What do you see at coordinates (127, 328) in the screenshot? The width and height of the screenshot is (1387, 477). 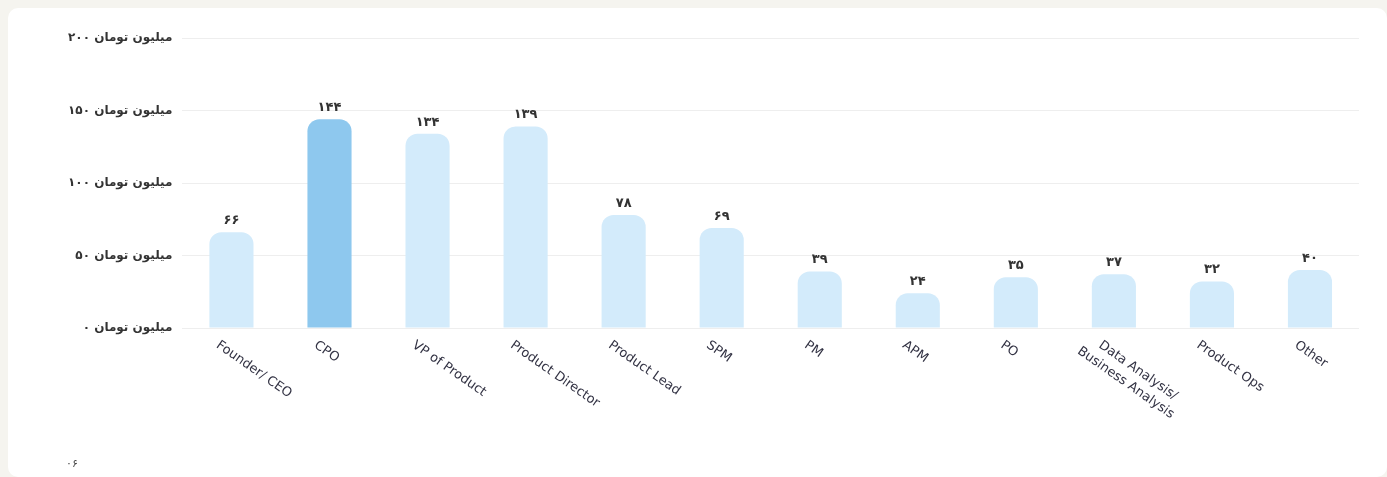 I see `y-tick-label: ۰ میلیون تومان` at bounding box center [127, 328].